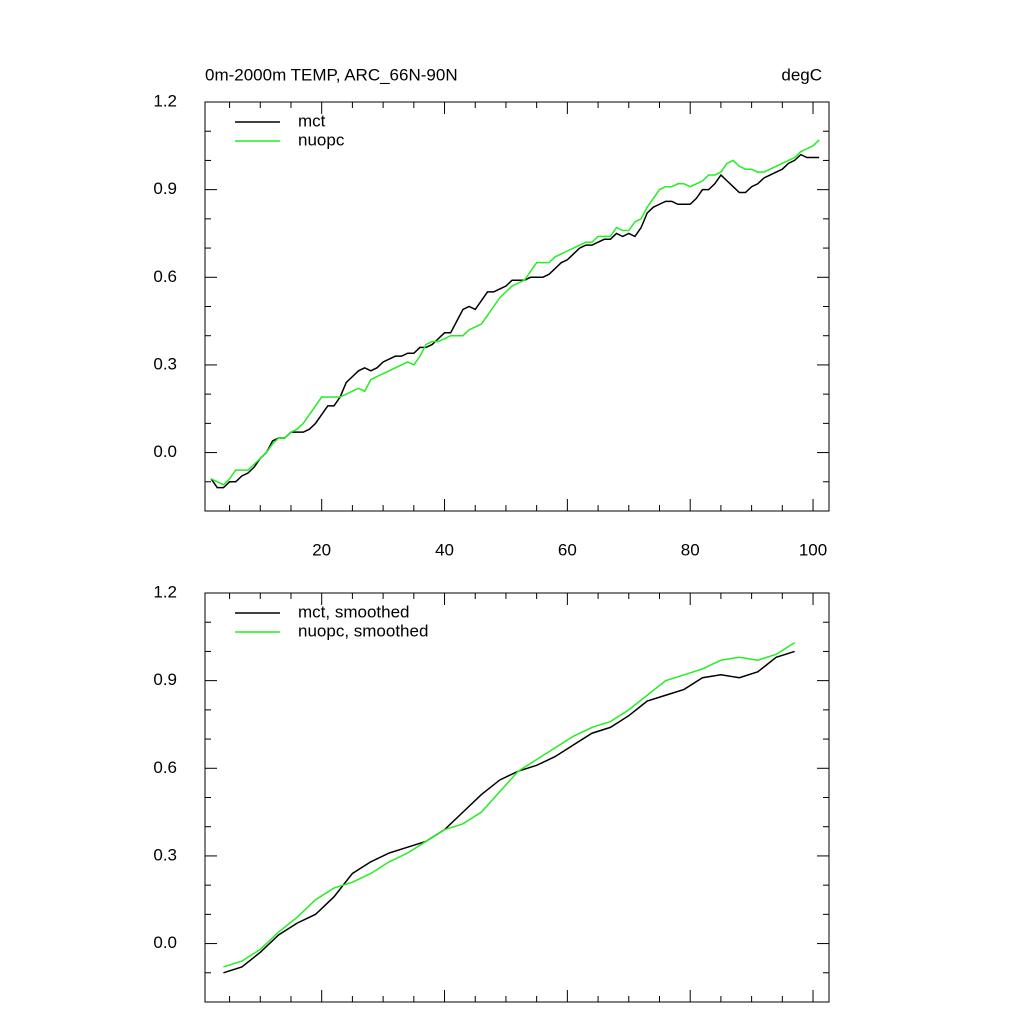 This screenshot has width=1024, height=1024. What do you see at coordinates (354, 611) in the screenshot?
I see `legend-label: mct, smoothed` at bounding box center [354, 611].